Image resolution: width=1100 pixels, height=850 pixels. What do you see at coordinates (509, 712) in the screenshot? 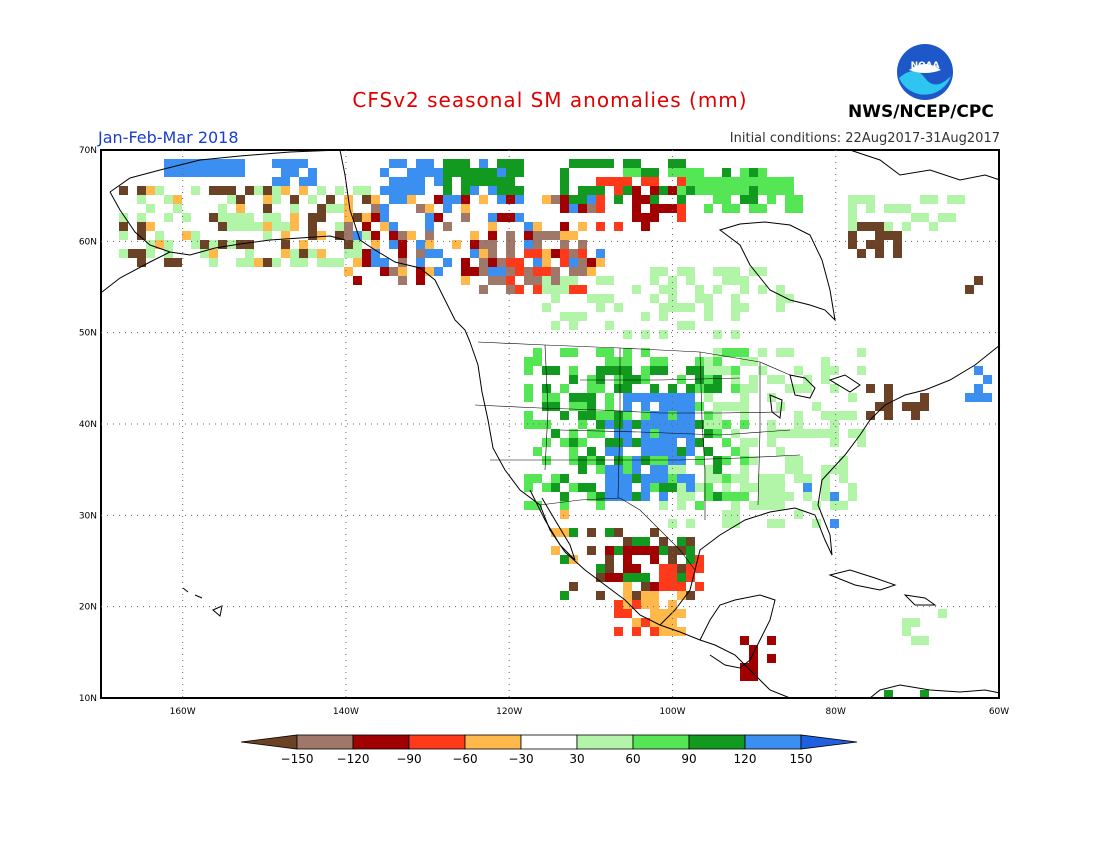
I see `lon-tick-label: 120W` at bounding box center [509, 712].